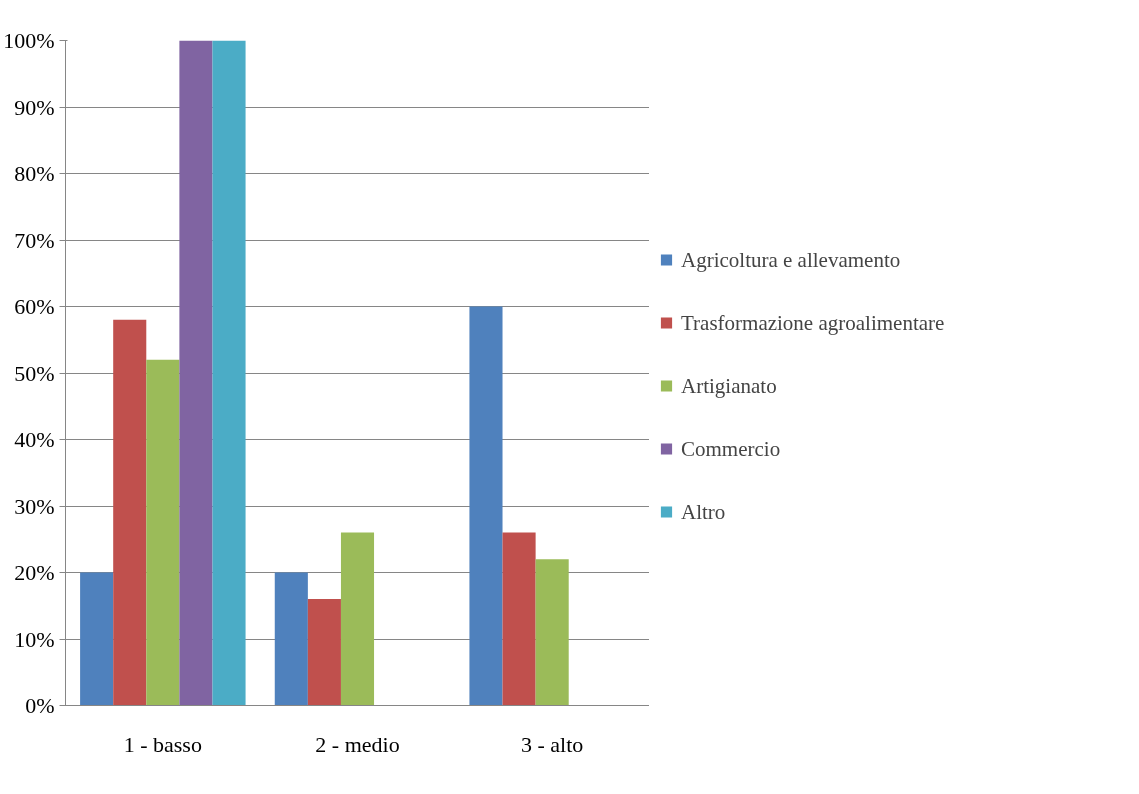 The image size is (1139, 794). What do you see at coordinates (552, 744) in the screenshot?
I see `x-tick-label: 3 - alto` at bounding box center [552, 744].